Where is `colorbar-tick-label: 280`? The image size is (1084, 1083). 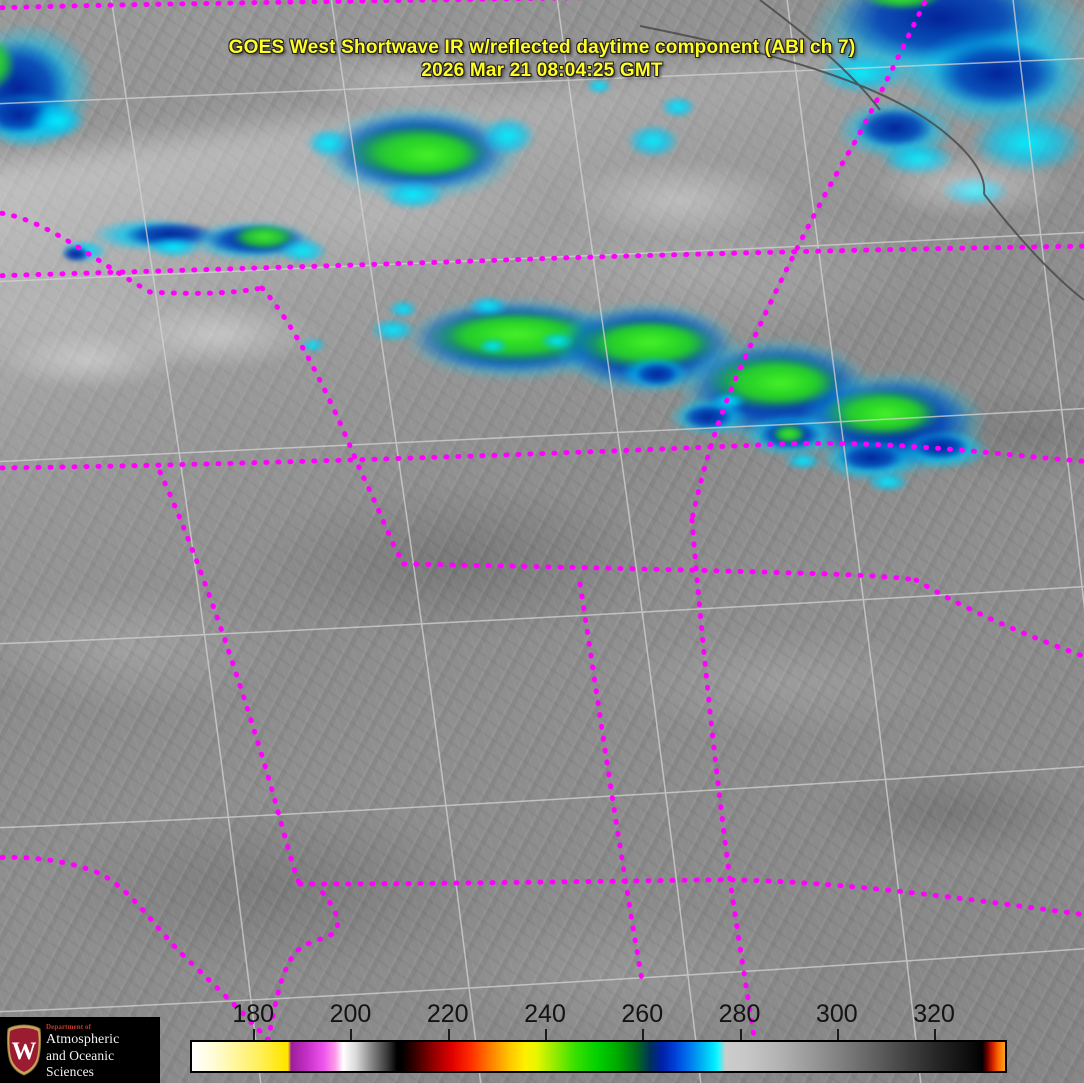
colorbar-tick-label: 280 is located at coordinates (739, 1014).